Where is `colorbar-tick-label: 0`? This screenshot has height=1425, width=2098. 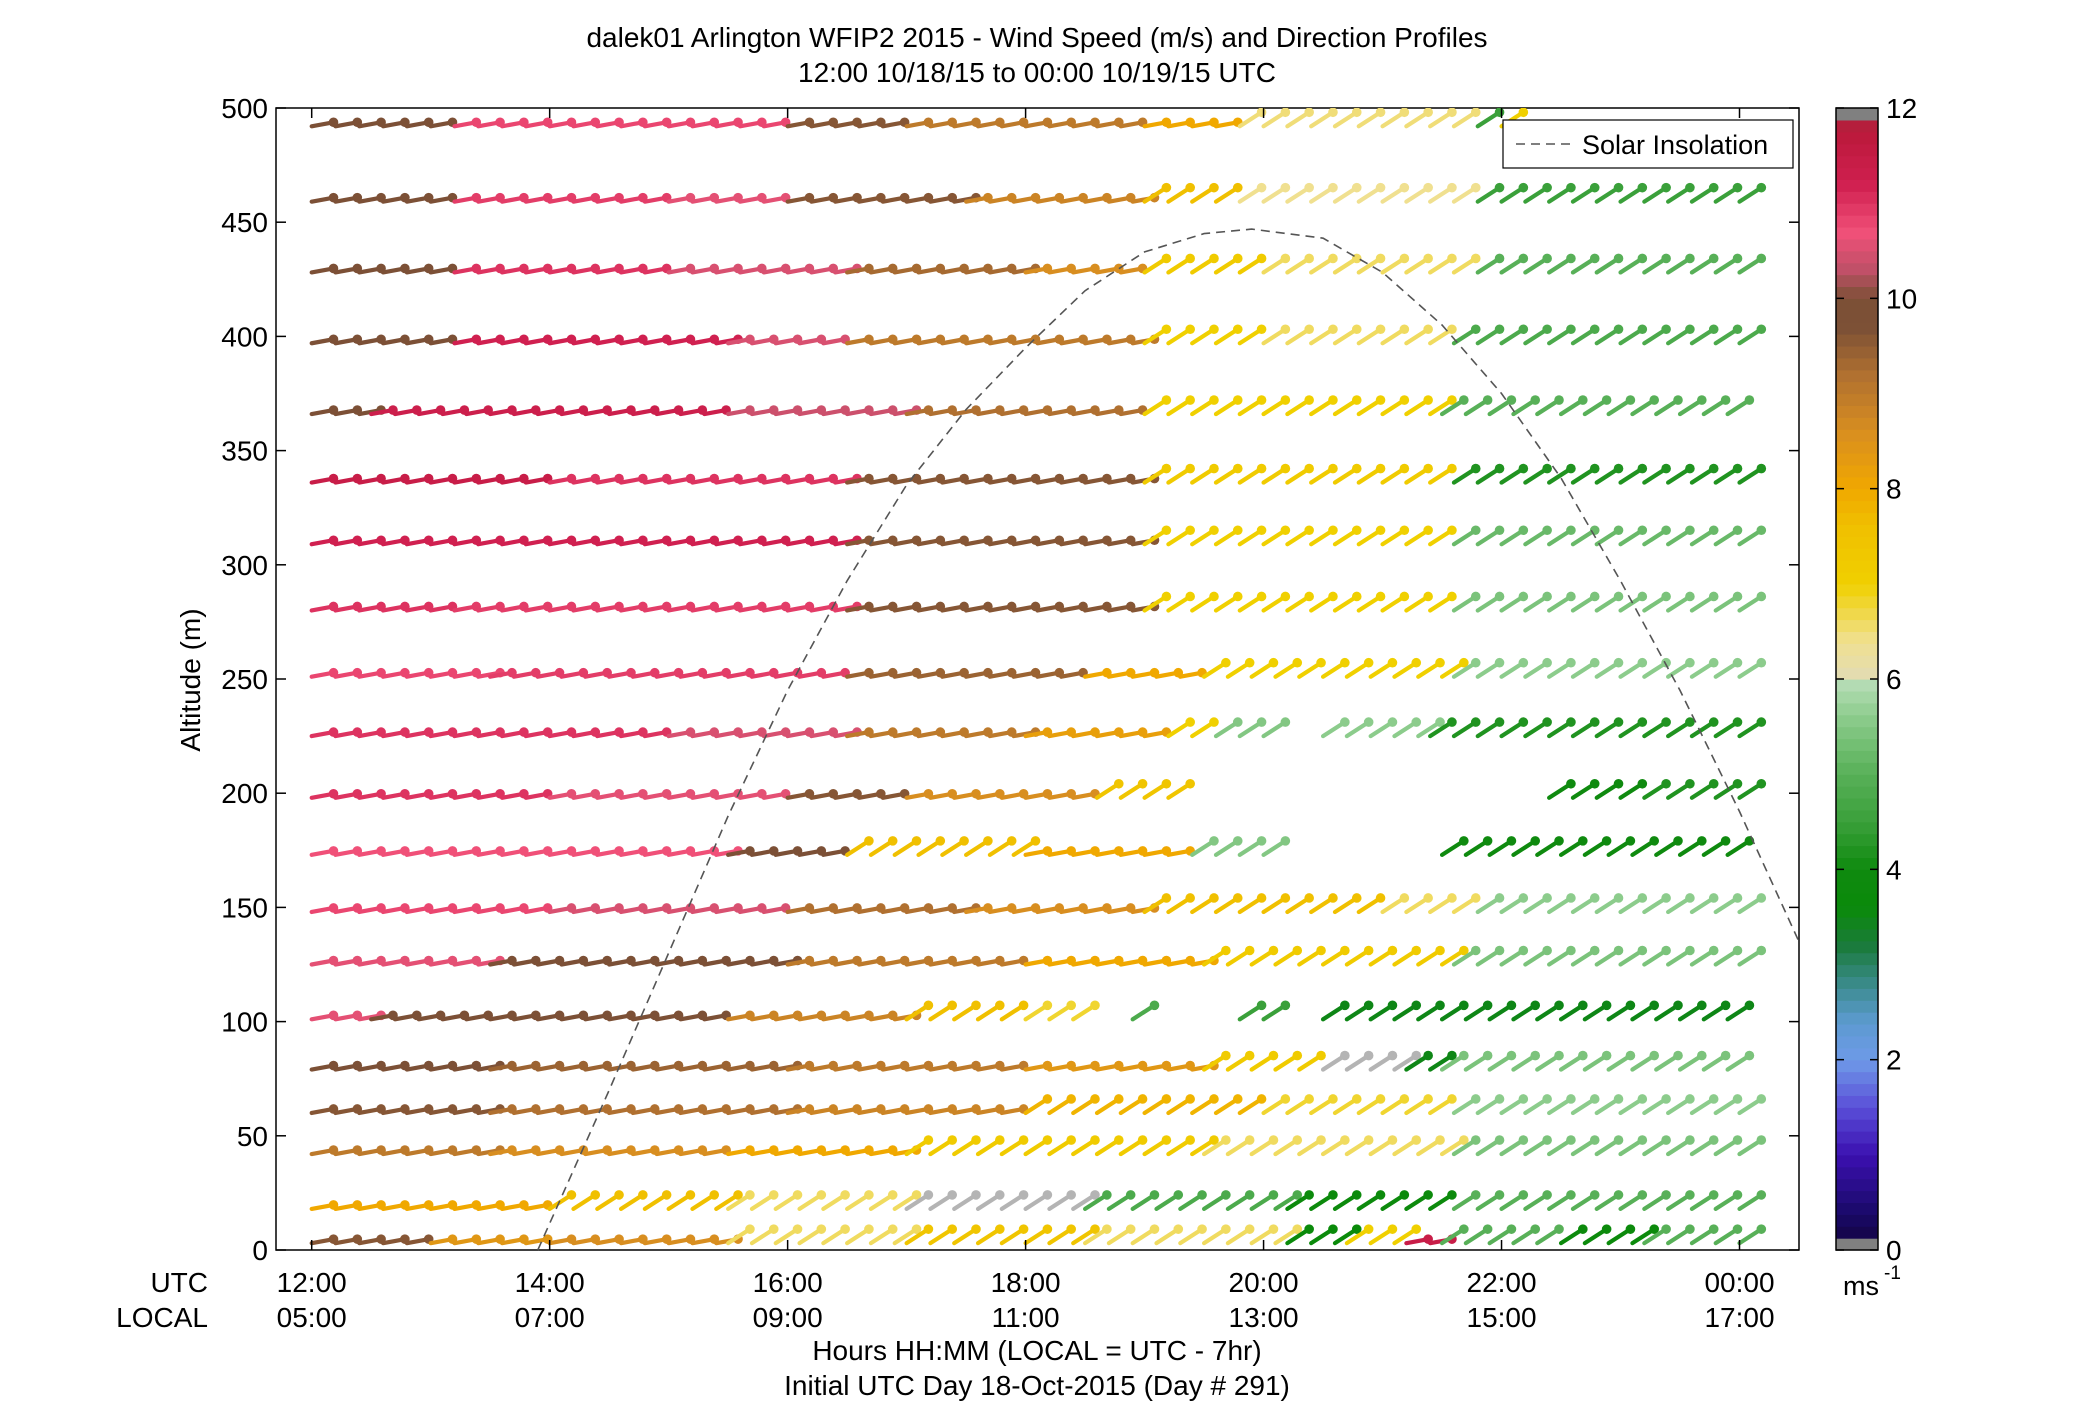
colorbar-tick-label: 0 is located at coordinates (1894, 1250).